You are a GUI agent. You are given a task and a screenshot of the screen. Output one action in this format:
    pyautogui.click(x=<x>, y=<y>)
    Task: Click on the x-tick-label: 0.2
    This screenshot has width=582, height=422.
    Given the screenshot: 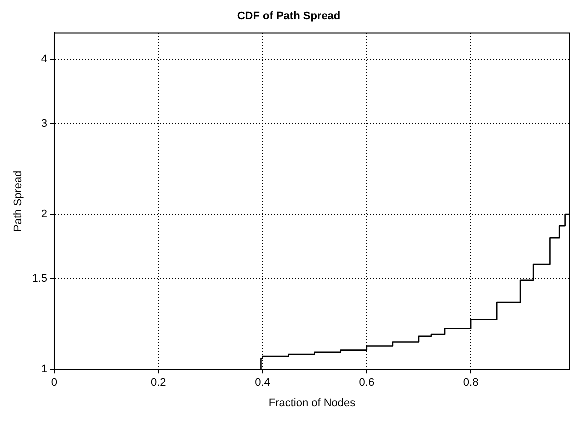 What is the action you would take?
    pyautogui.click(x=158, y=383)
    